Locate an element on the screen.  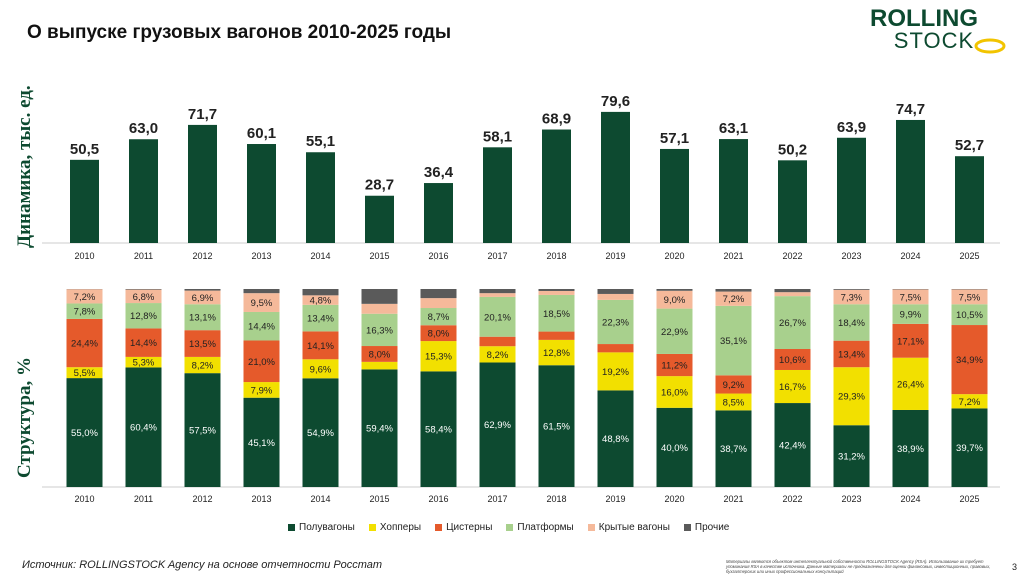
stack-label-2-2023: 13,4% is located at coordinates (851, 354).